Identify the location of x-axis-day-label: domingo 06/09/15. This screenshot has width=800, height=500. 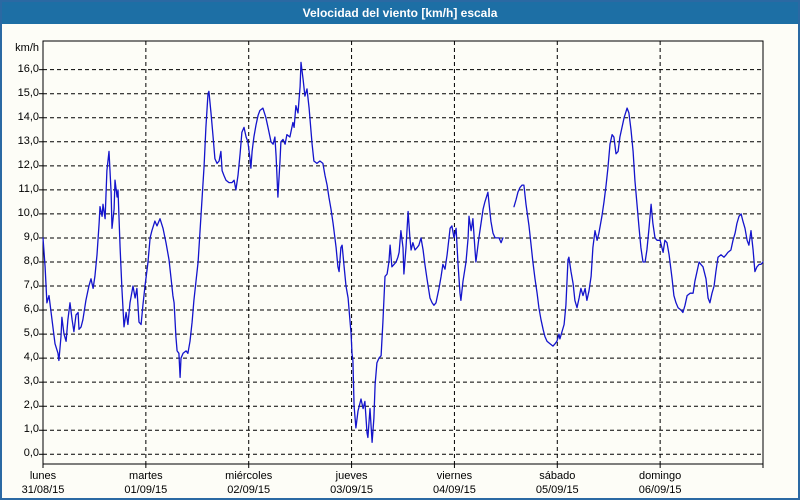
(660, 483).